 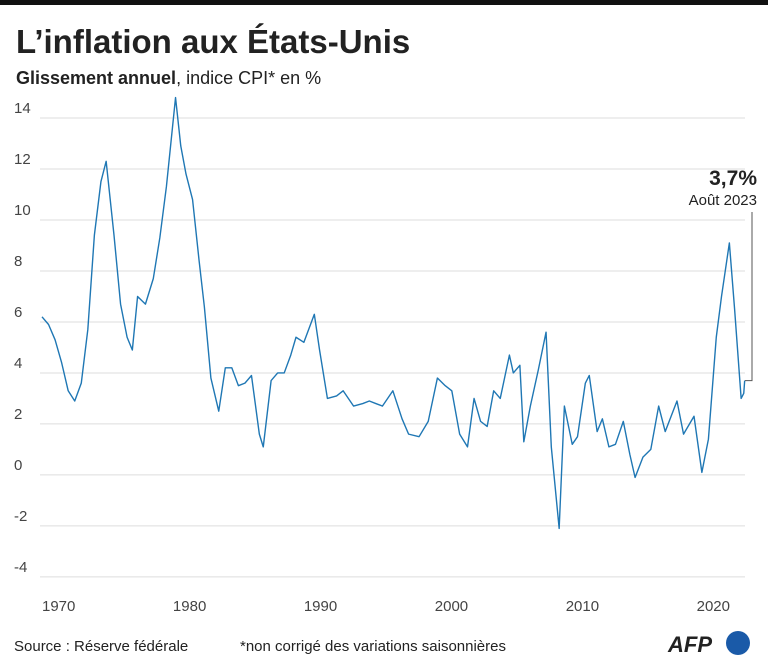 I want to click on y-tick-label: 2, so click(x=18, y=414).